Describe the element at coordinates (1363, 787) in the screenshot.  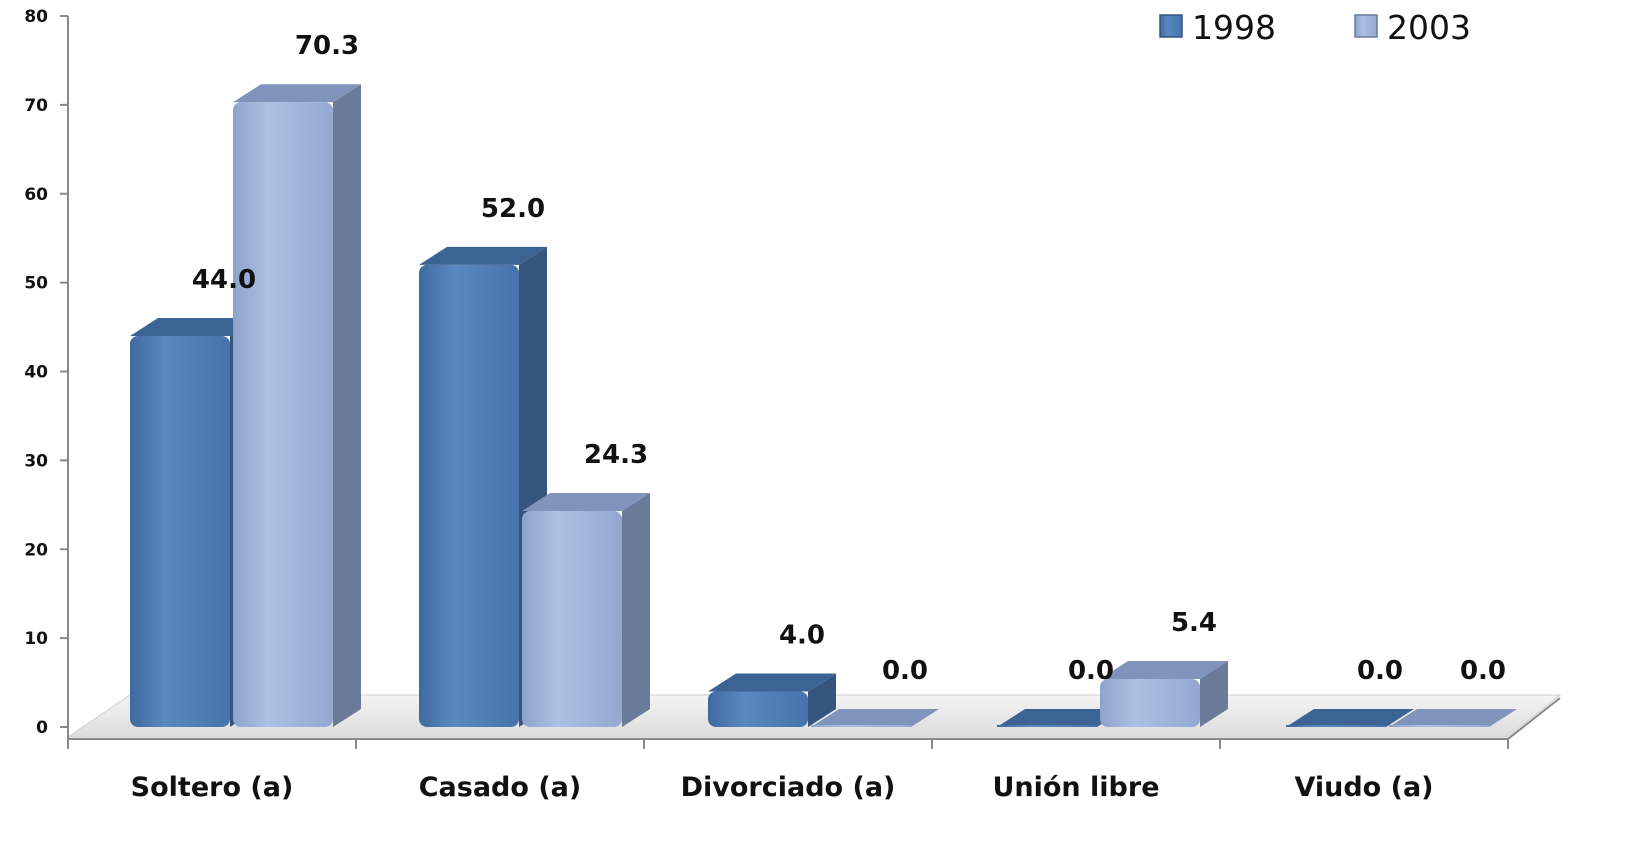
I see `x-category-label: Viudo (a)` at that location.